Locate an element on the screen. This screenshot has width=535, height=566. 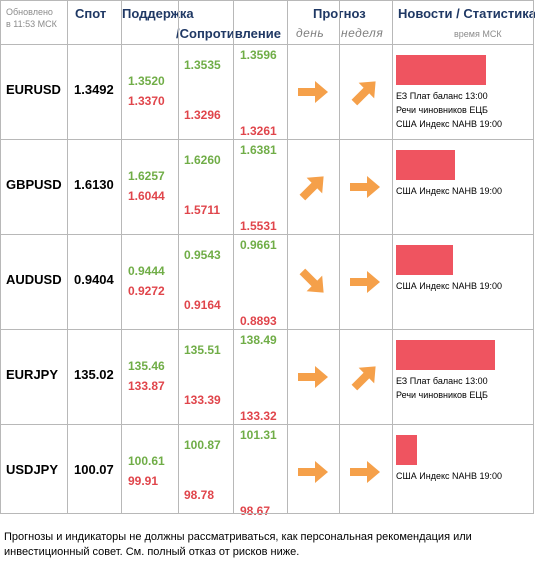
resistance-level-r1: 133.87 is located at coordinates (146, 386).